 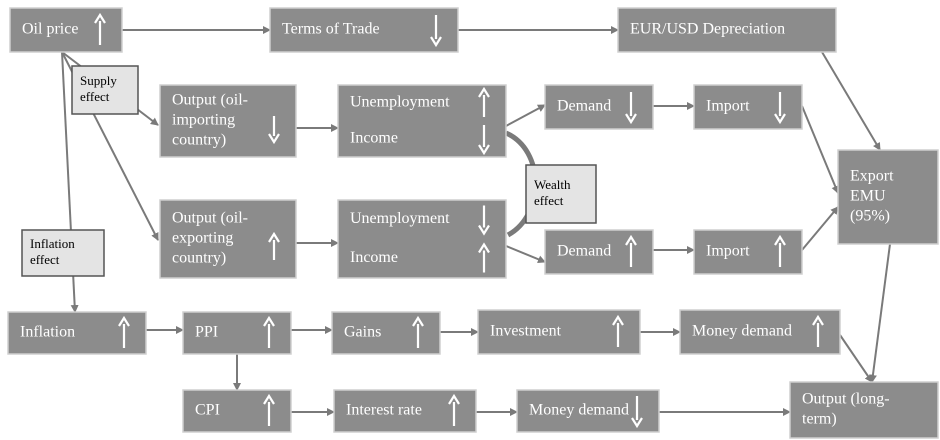 I want to click on node: CPI, so click(x=237, y=411).